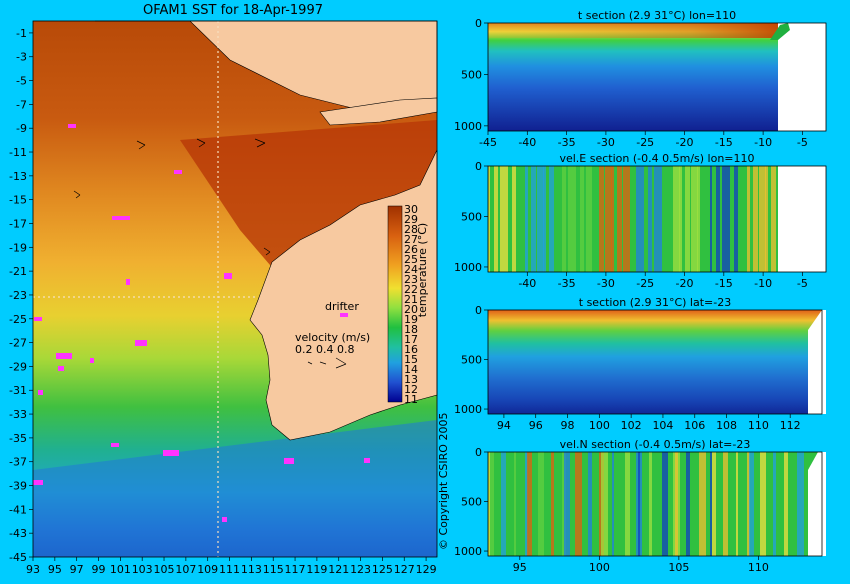 Image resolution: width=850 pixels, height=584 pixels. I want to click on section-xtick-label: -25, so click(645, 283).